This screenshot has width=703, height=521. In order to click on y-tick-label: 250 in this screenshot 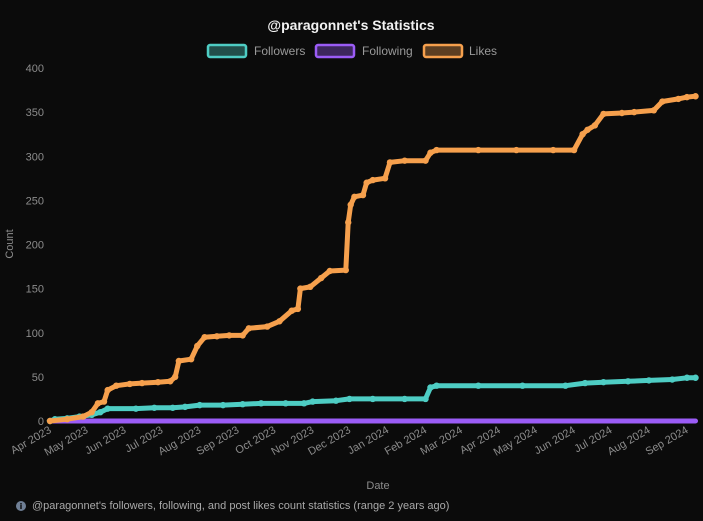, I will do `click(35, 201)`.